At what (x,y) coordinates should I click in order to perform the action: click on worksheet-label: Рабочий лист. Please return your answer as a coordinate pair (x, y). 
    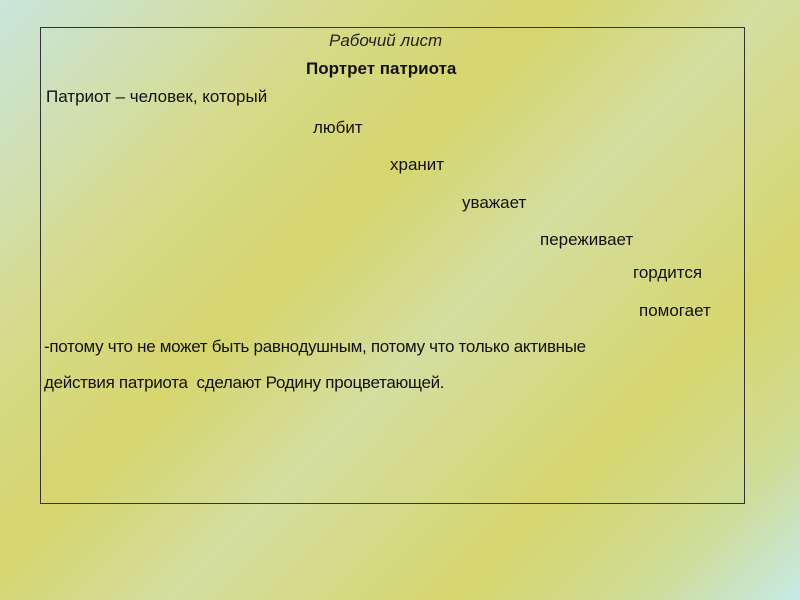
    Looking at the image, I should click on (386, 40).